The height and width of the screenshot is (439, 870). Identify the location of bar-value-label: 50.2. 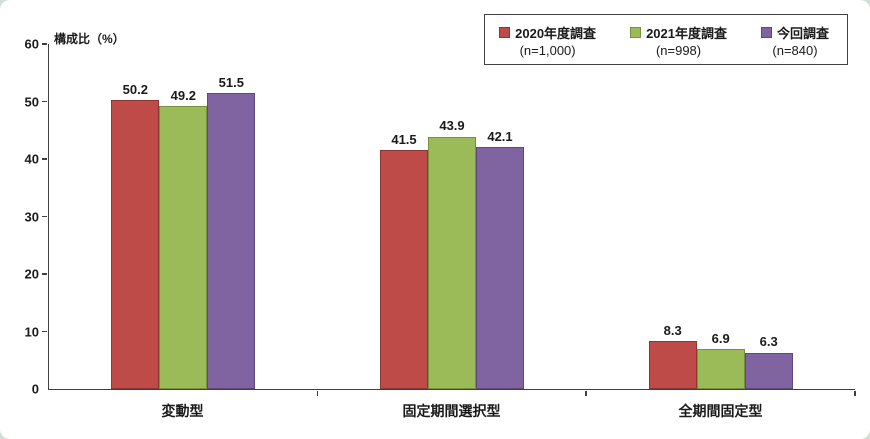
(135, 90).